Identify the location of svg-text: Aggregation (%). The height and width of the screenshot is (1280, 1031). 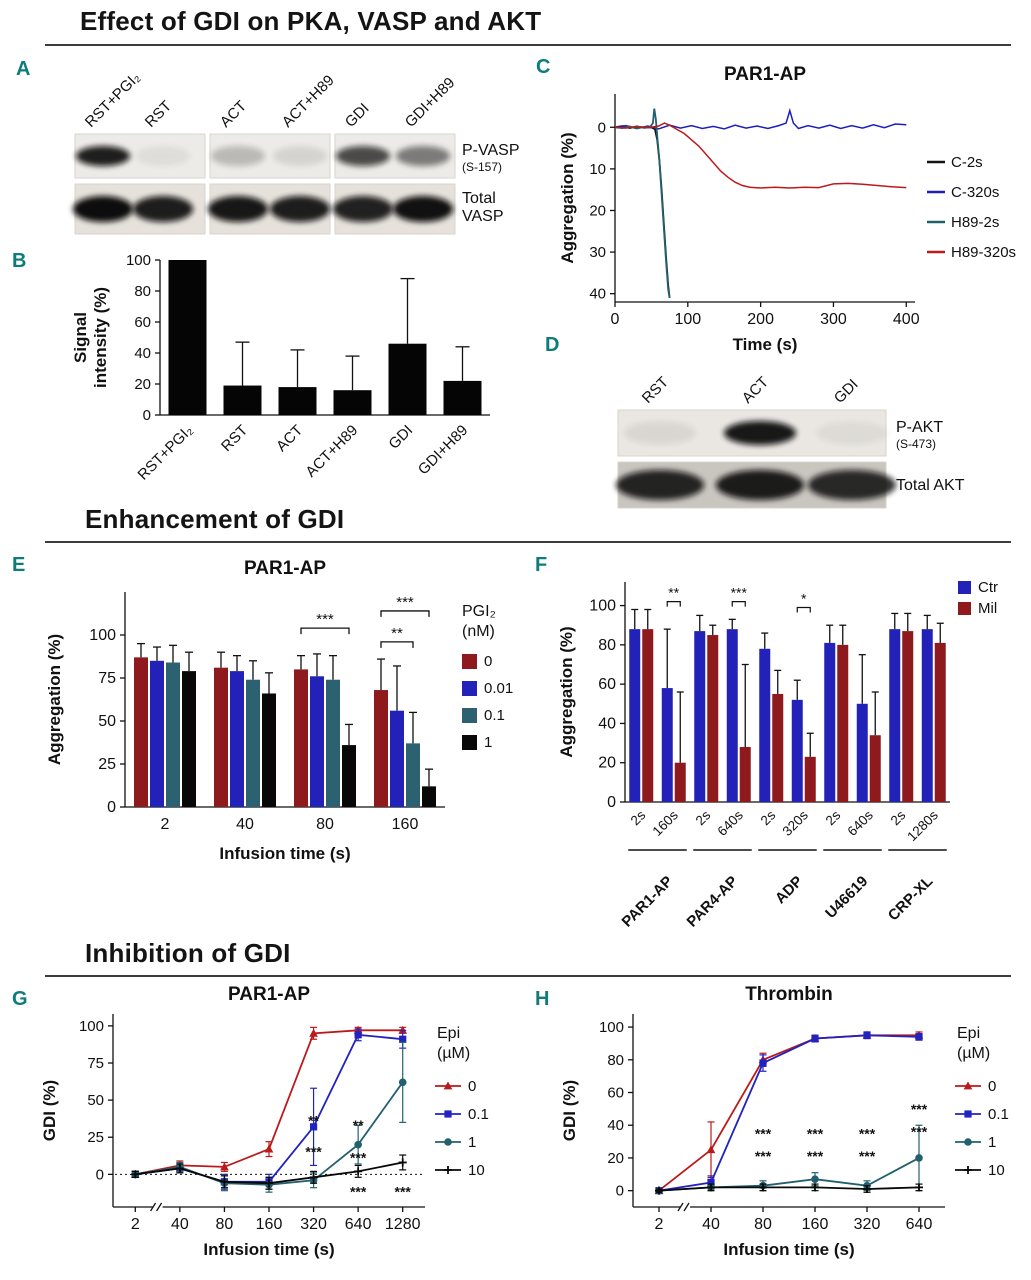
(567, 197).